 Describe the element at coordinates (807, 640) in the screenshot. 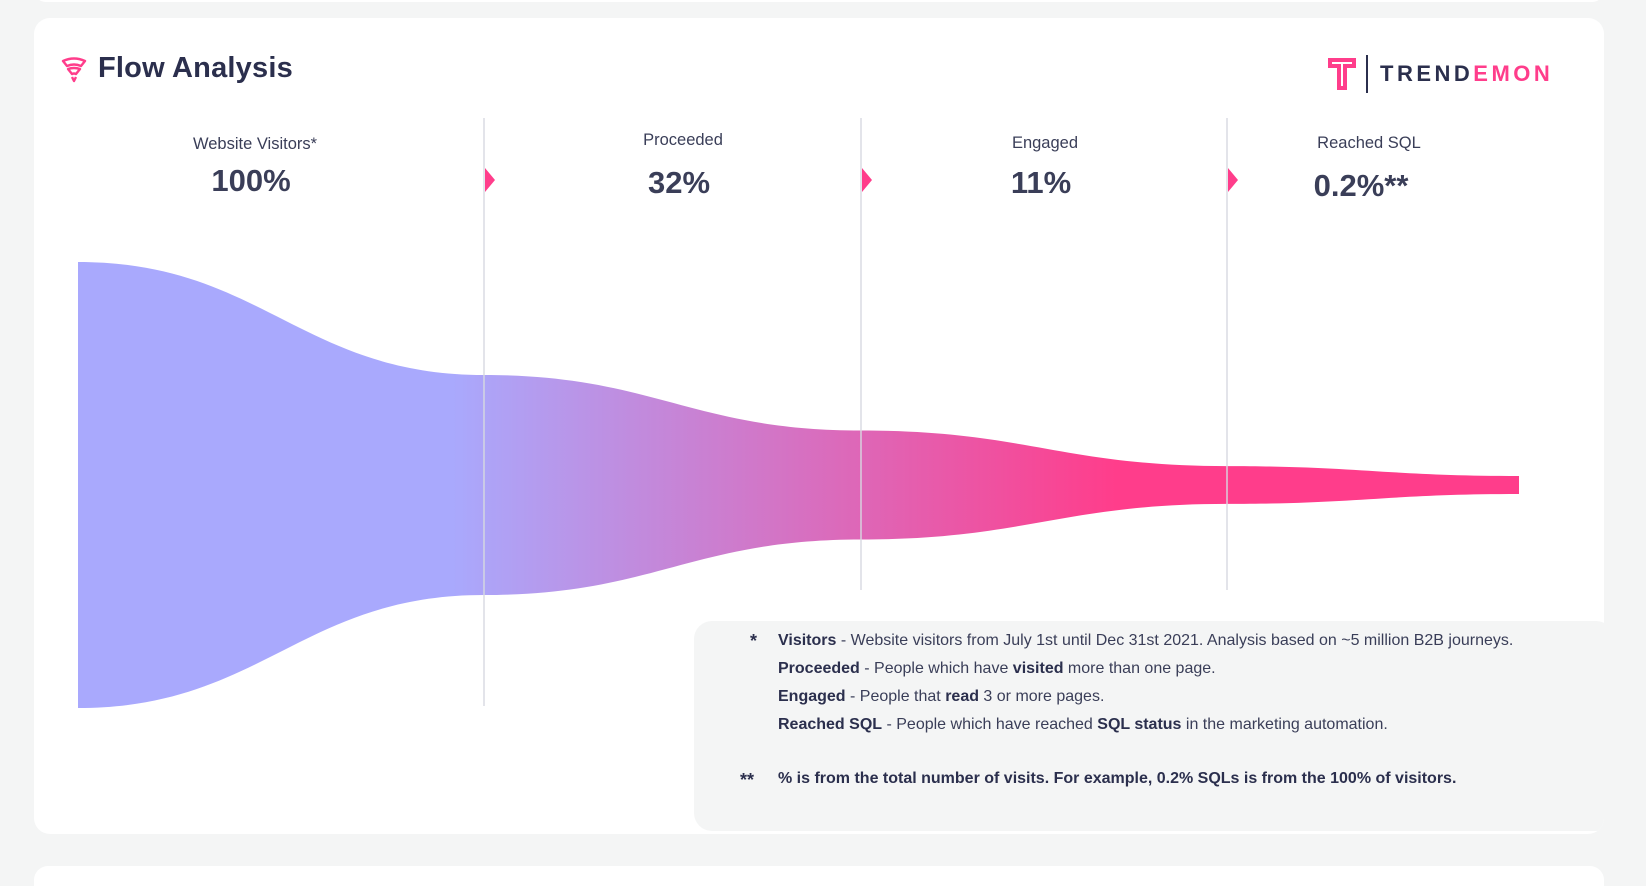

I see `note-term: Visitors` at that location.